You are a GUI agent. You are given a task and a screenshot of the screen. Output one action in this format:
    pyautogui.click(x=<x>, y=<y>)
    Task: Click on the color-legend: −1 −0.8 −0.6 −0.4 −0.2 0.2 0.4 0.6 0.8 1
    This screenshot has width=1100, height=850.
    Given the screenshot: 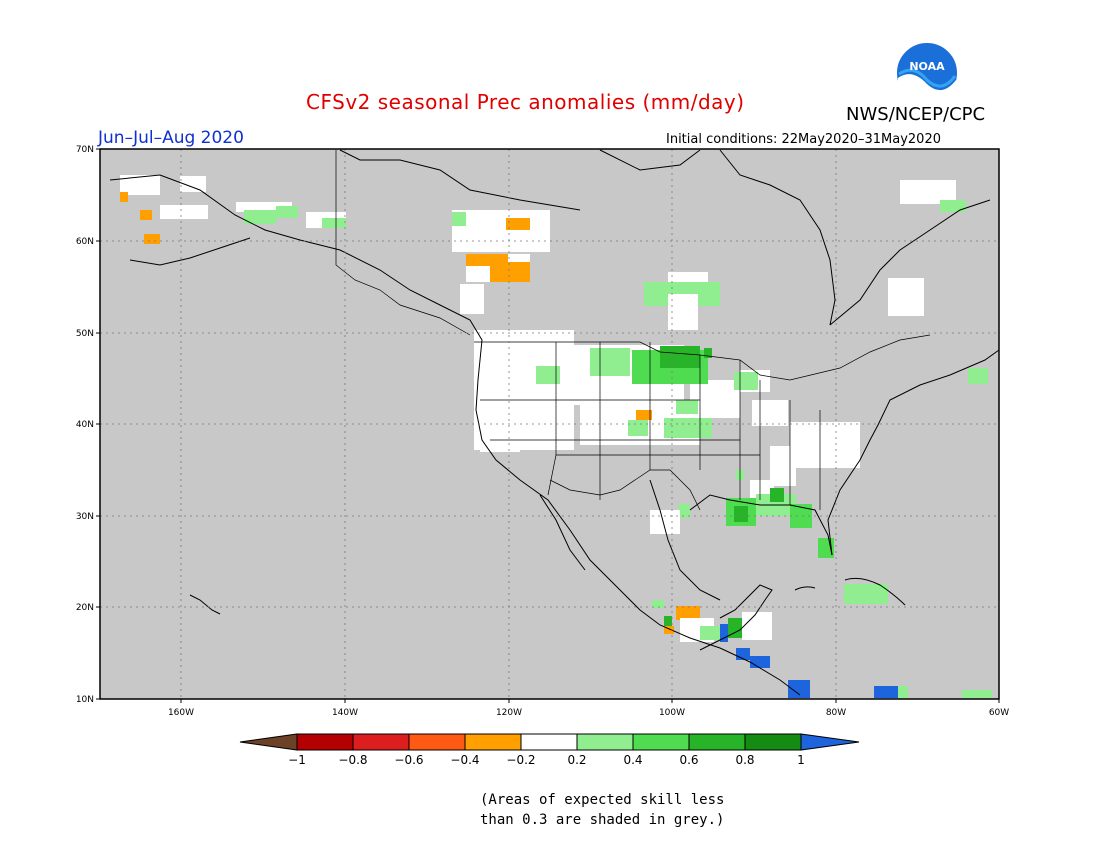 What is the action you would take?
    pyautogui.click(x=549, y=750)
    